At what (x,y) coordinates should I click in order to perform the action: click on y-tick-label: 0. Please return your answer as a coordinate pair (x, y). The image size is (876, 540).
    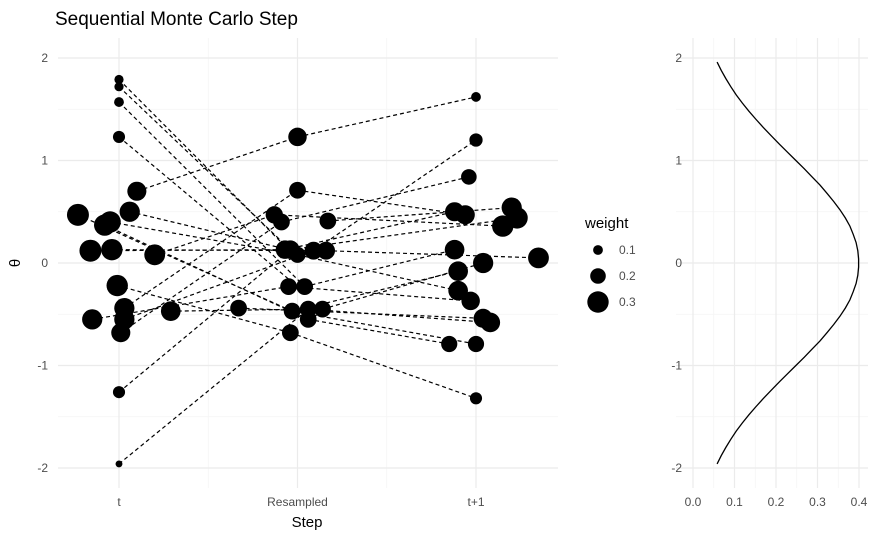
    Looking at the image, I should click on (44, 263).